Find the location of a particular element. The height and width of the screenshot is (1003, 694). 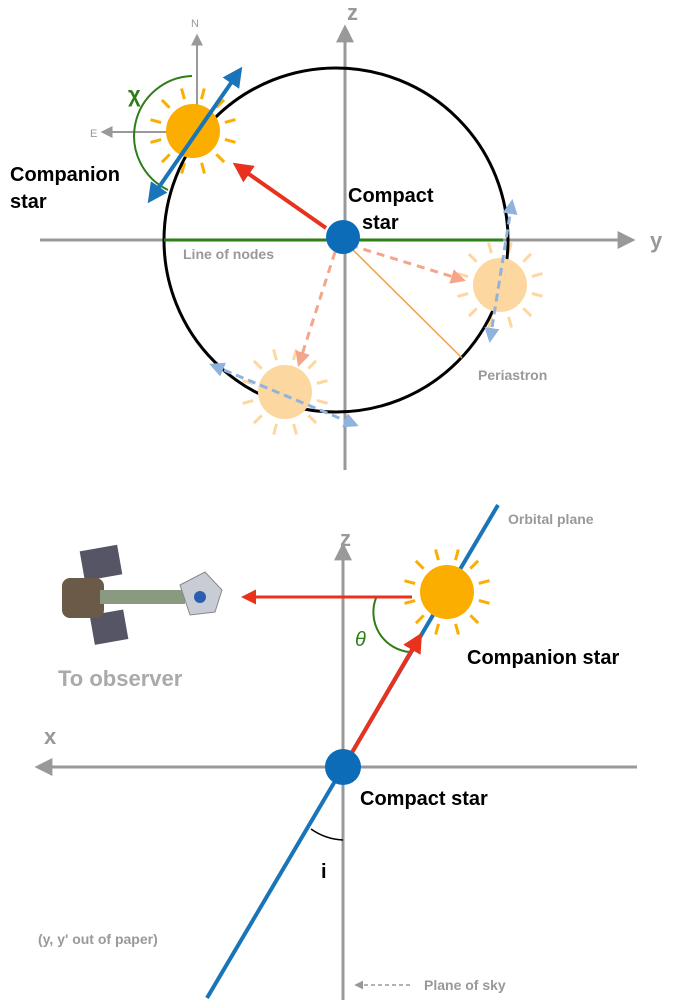

companion-label: Companion star is located at coordinates (543, 658).